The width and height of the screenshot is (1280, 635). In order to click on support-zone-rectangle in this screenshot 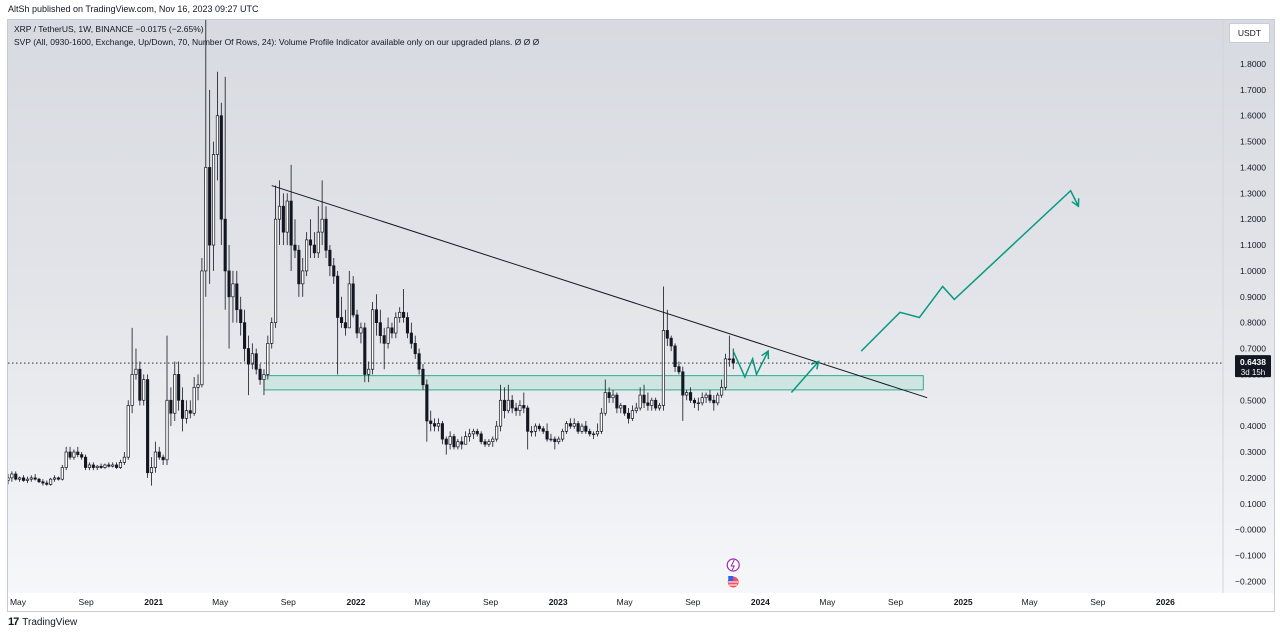, I will do `click(593, 383)`.